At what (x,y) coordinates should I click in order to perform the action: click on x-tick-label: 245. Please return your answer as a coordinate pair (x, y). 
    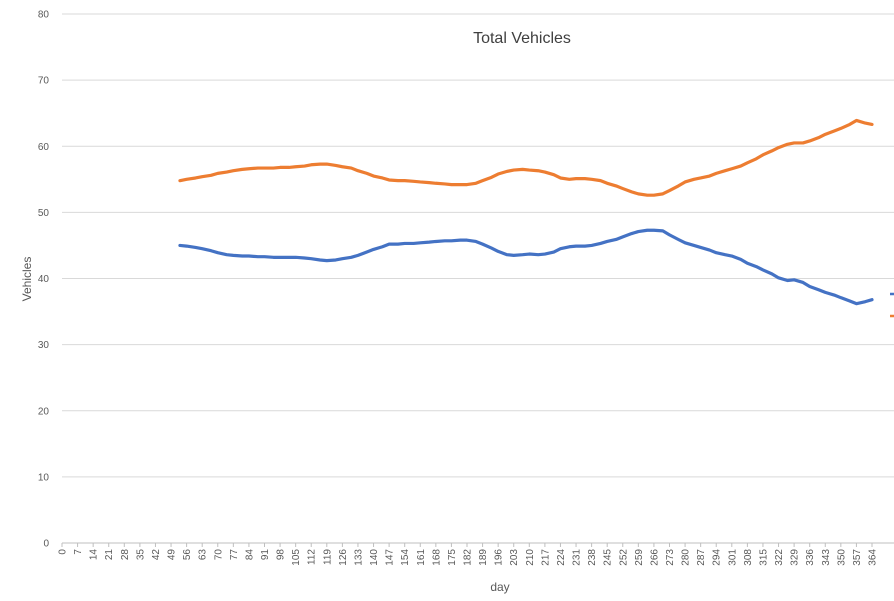
    Looking at the image, I should click on (608, 557).